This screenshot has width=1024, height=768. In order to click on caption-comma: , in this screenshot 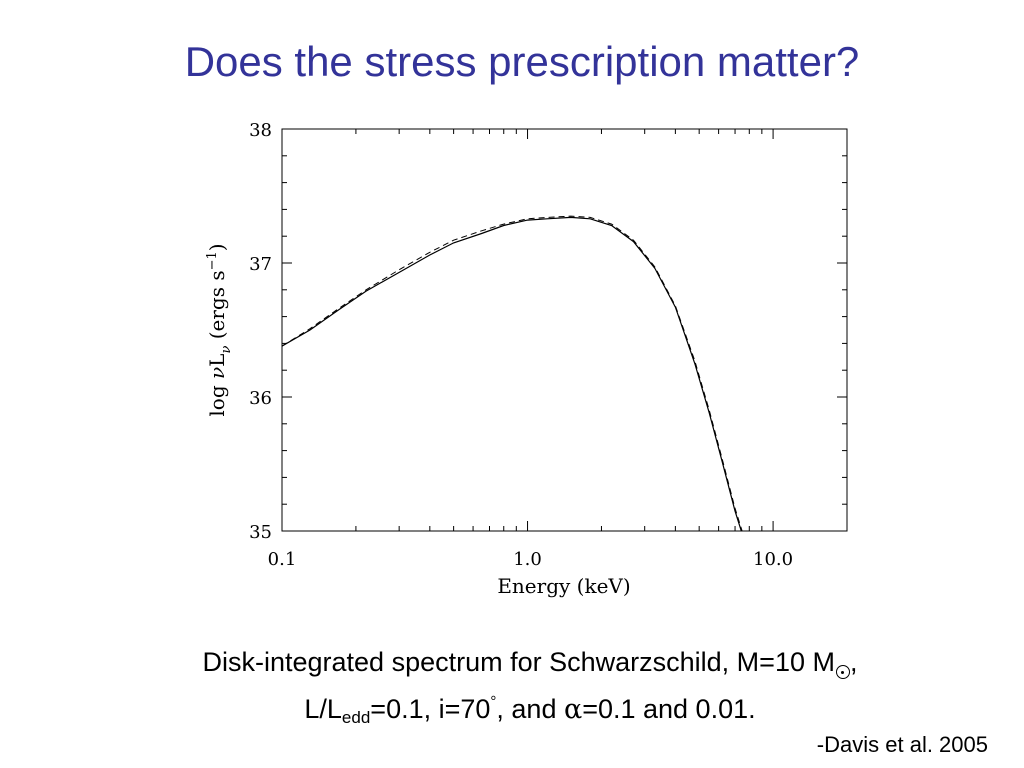, I will do `click(853, 662)`.